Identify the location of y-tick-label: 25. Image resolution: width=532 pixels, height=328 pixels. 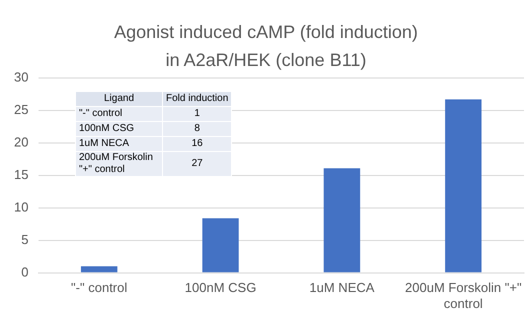
(21, 110).